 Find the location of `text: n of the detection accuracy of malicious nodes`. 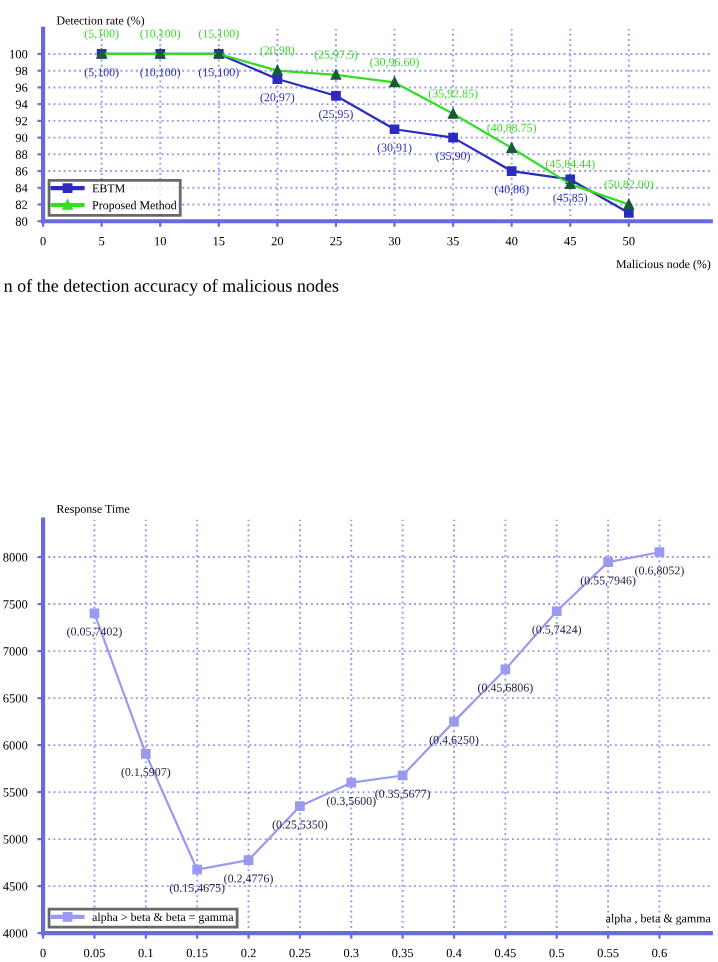

text: n of the detection accuracy of malicious nodes is located at coordinates (171, 287).